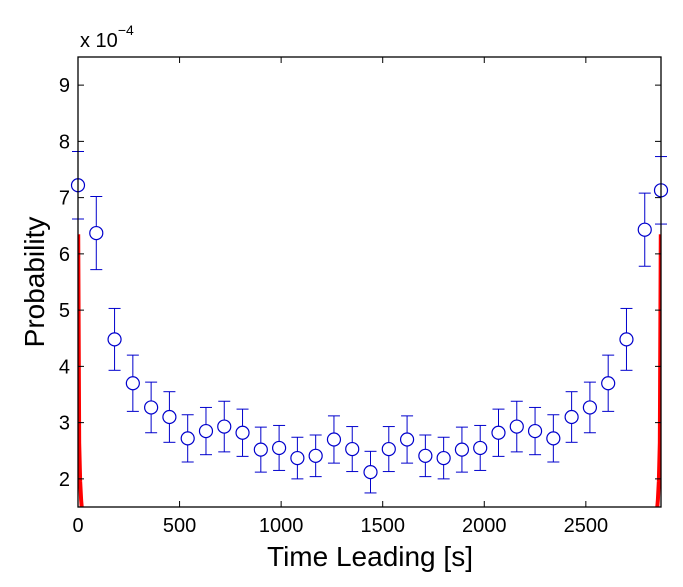  Describe the element at coordinates (64, 367) in the screenshot. I see `y-tick-label: 4` at that location.